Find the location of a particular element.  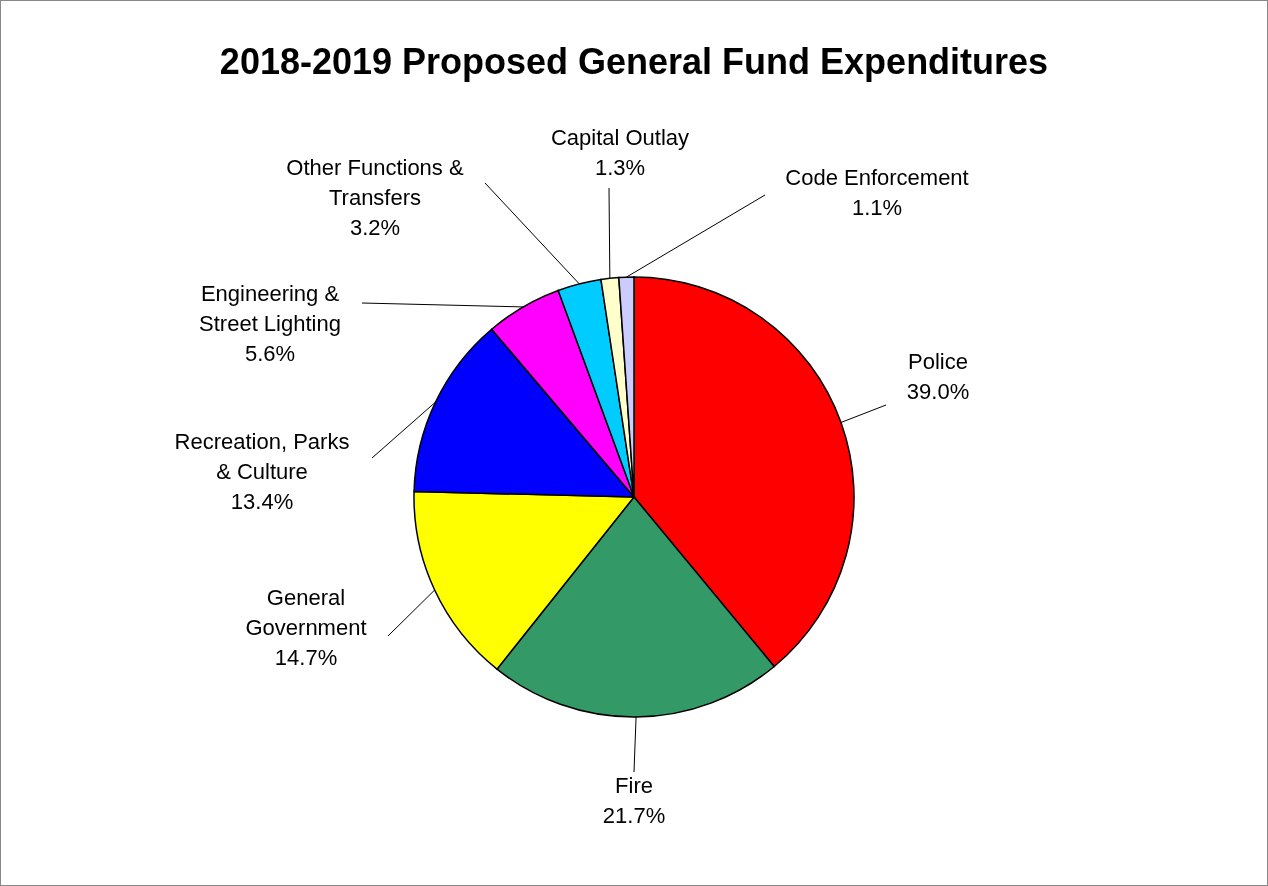

data-label: 21.7% is located at coordinates (634, 815).